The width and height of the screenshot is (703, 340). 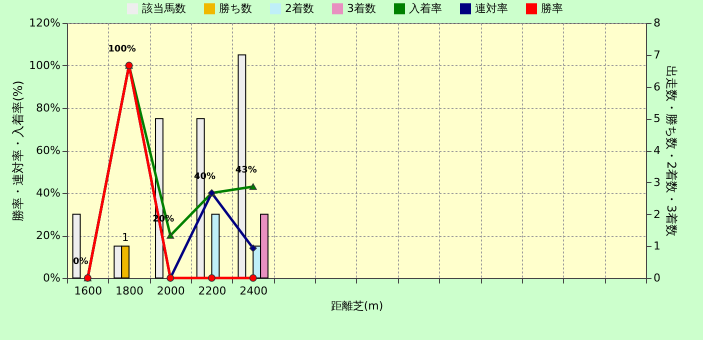 What do you see at coordinates (44, 23) in the screenshot?
I see `y-tick-label: 120%` at bounding box center [44, 23].